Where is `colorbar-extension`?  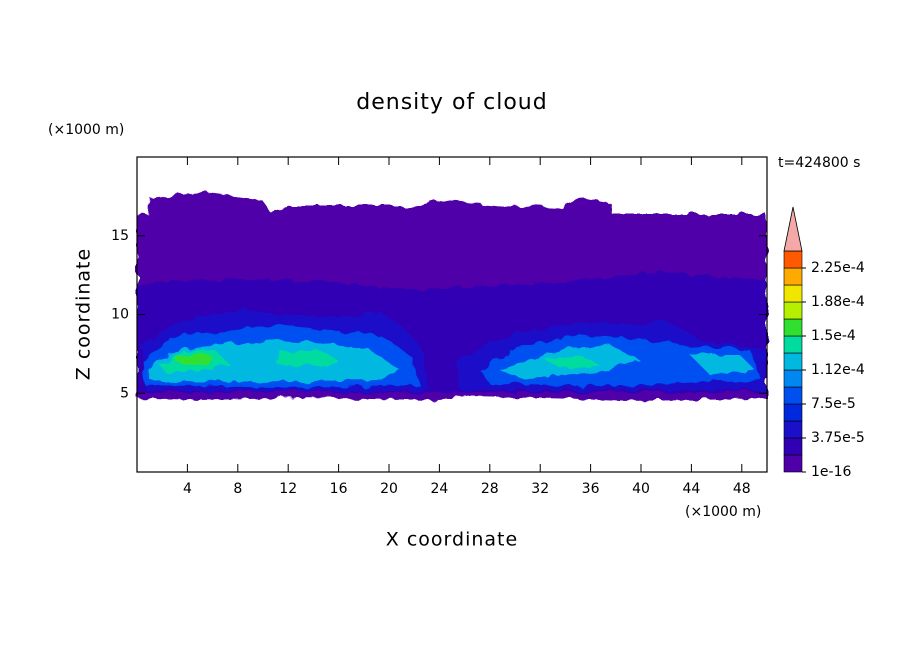
colorbar-extension is located at coordinates (793, 229).